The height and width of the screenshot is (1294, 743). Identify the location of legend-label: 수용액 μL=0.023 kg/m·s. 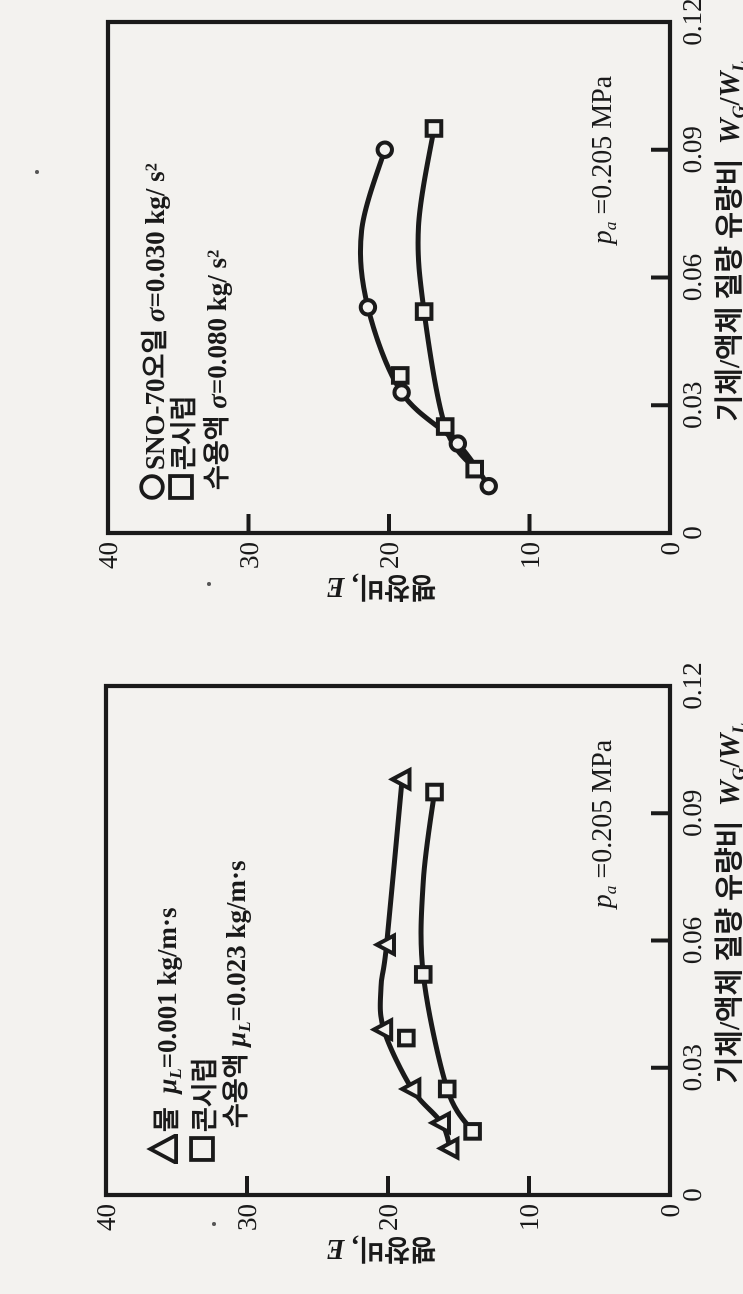
(237, 994).